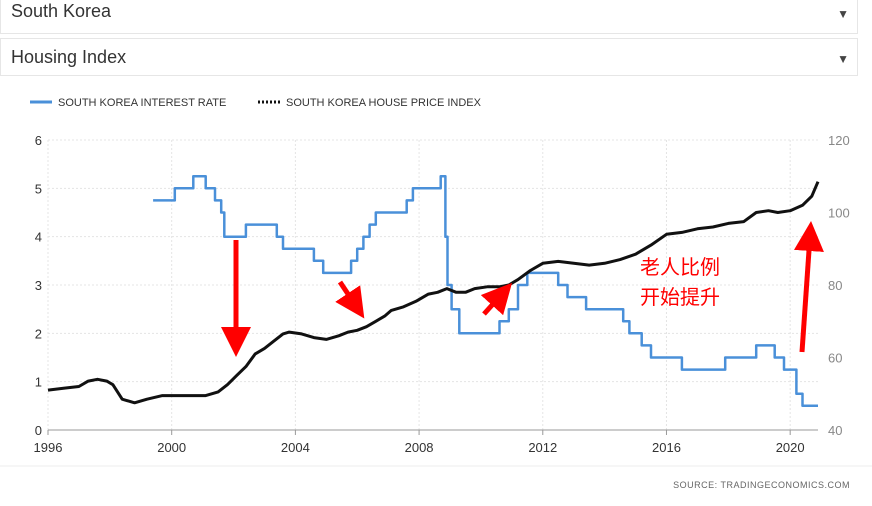  Describe the element at coordinates (38, 237) in the screenshot. I see `y-left-tick-label: 4` at that location.